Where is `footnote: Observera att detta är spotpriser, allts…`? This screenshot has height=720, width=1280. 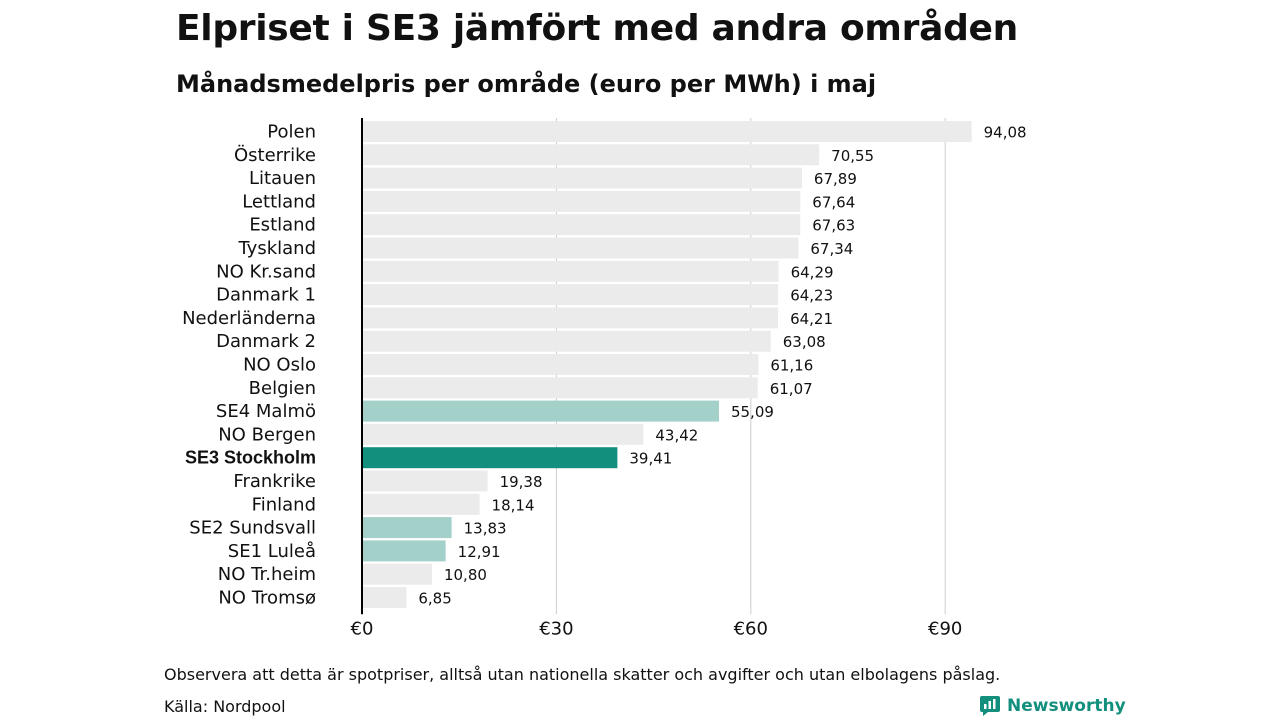 footnote: Observera att detta är spotpriser, allts… is located at coordinates (582, 674).